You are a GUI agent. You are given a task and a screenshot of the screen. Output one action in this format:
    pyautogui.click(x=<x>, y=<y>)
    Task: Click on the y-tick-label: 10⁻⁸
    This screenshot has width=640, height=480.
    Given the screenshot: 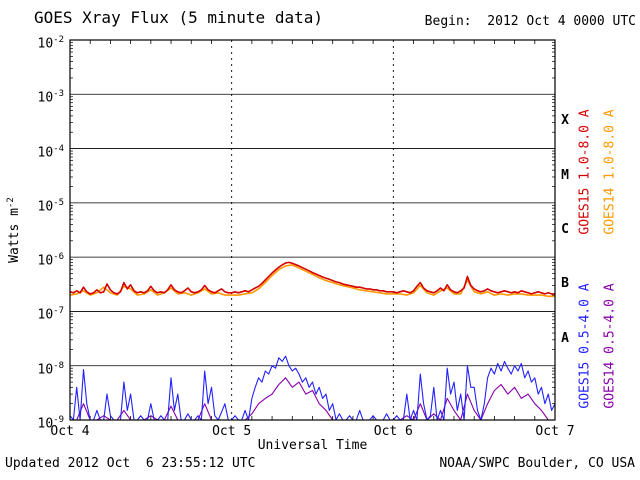 What is the action you would take?
    pyautogui.click(x=51, y=369)
    